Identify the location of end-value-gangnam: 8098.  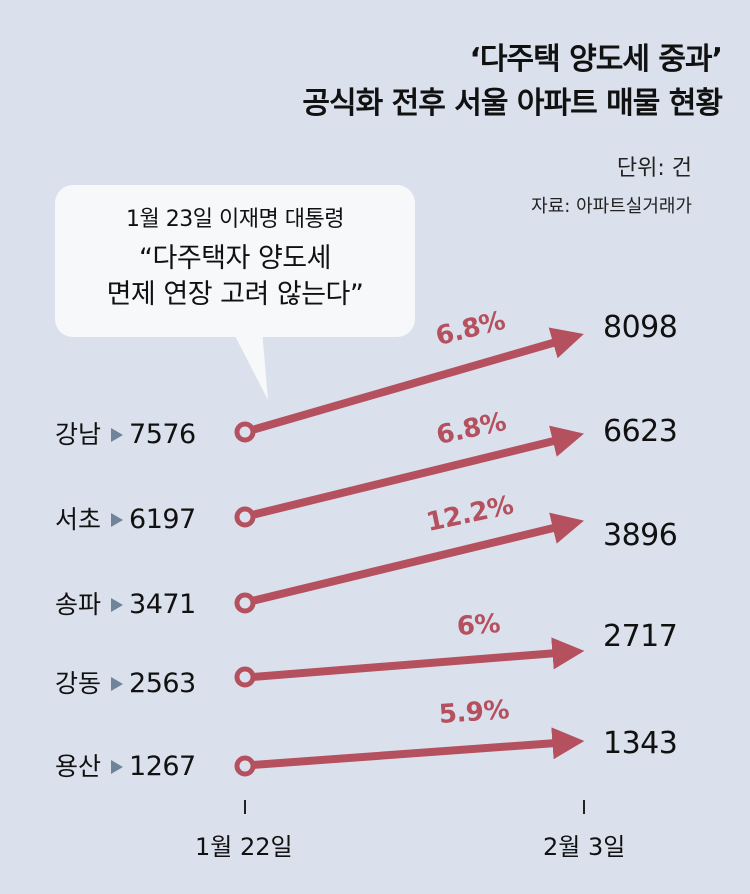
(640, 327).